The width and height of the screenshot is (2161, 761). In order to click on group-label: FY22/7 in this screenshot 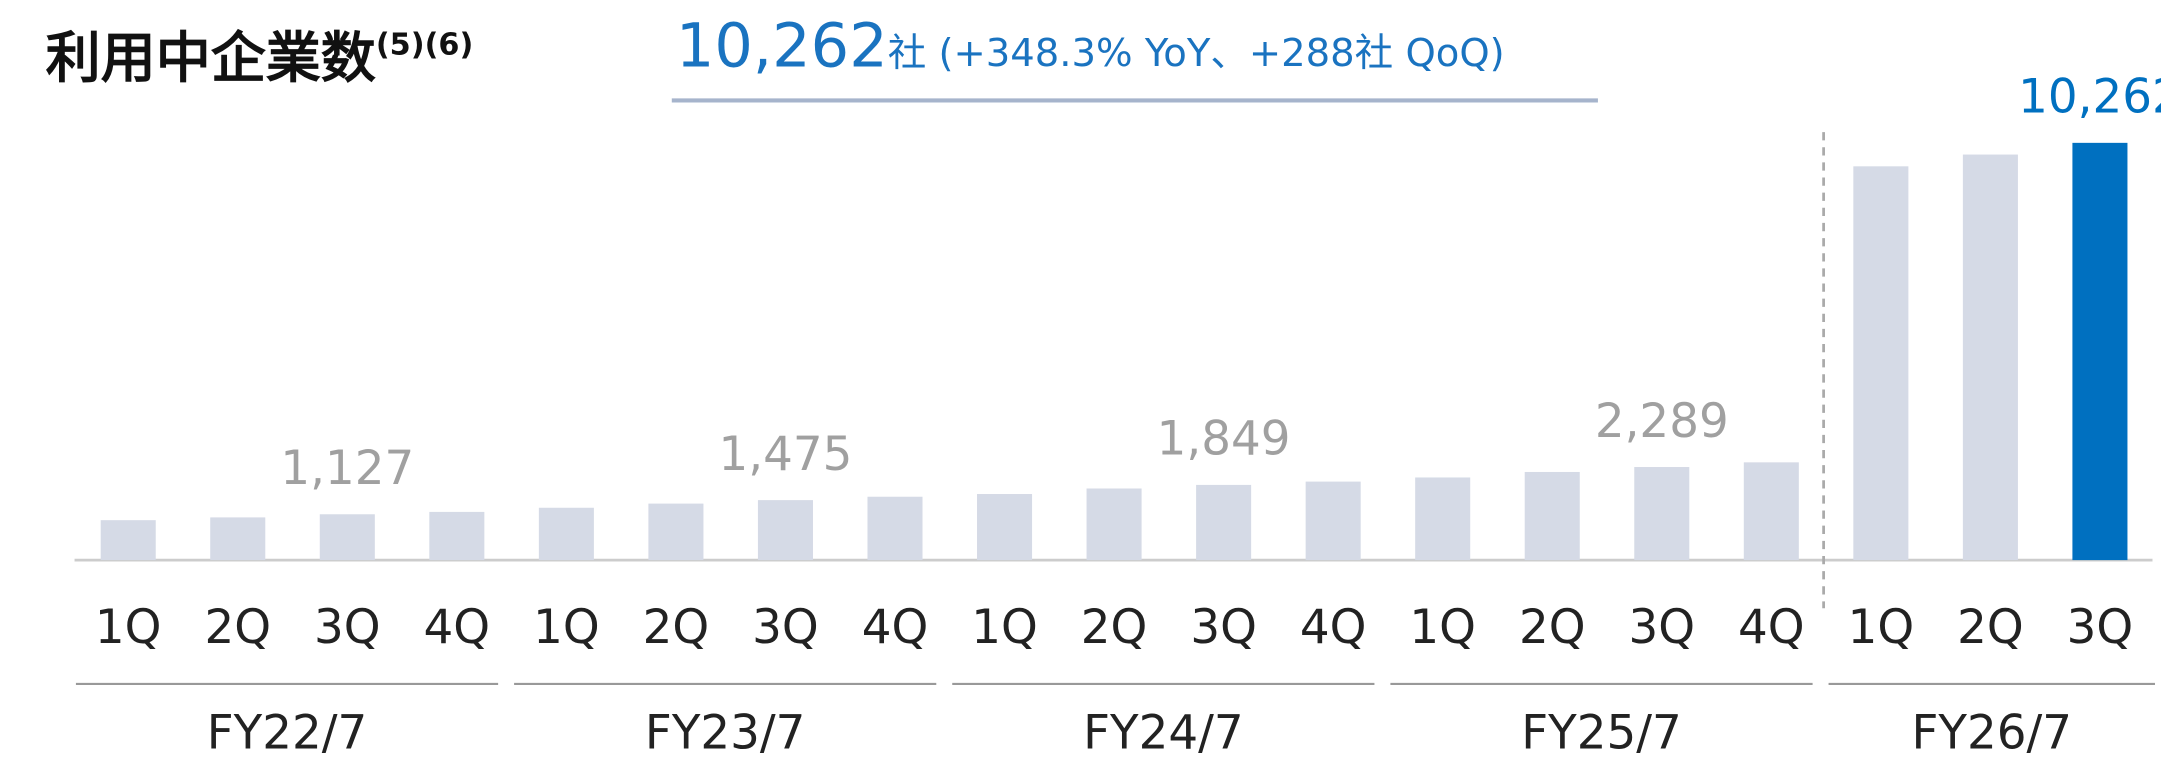, I will do `click(287, 734)`.